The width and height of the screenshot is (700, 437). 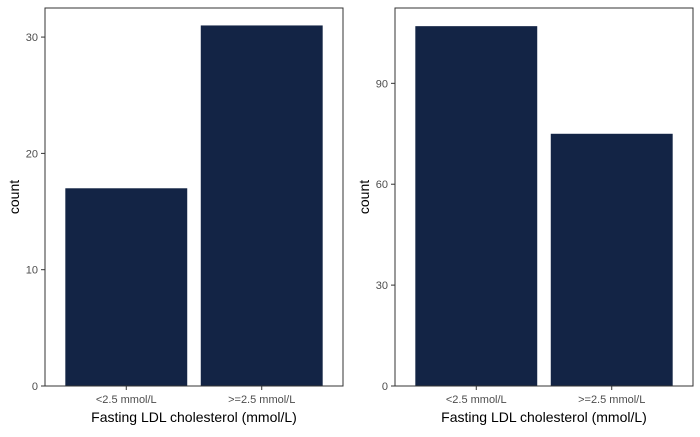 What do you see at coordinates (32, 38) in the screenshot?
I see `y-tick-label-4: 30` at bounding box center [32, 38].